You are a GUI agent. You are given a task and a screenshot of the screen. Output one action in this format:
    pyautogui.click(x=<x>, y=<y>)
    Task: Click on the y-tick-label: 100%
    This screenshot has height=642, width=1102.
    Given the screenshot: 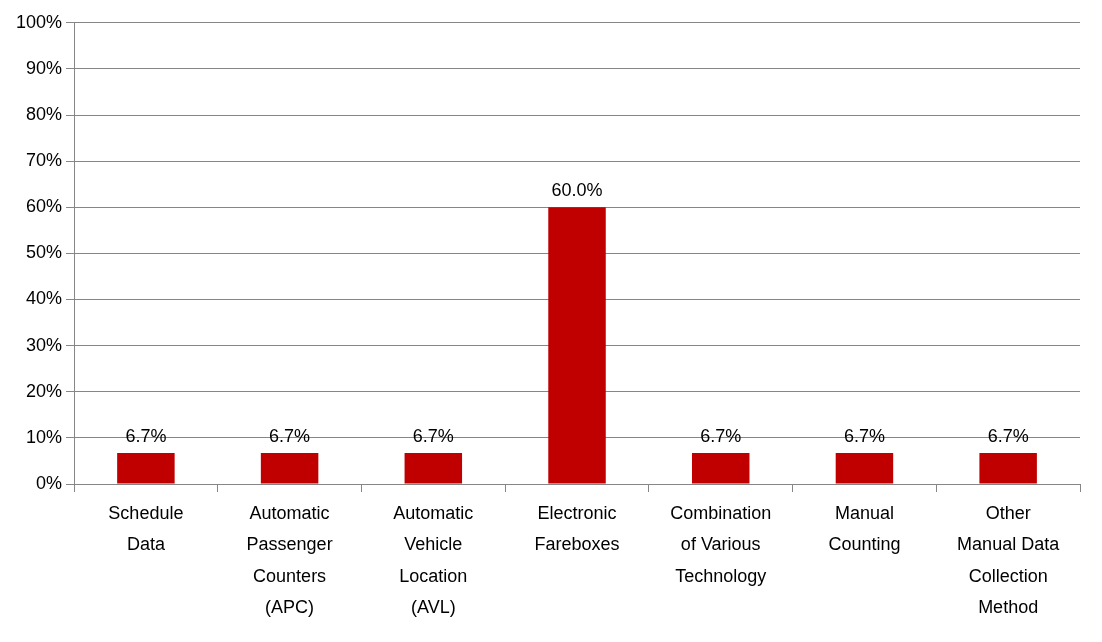 What is the action you would take?
    pyautogui.click(x=39, y=21)
    